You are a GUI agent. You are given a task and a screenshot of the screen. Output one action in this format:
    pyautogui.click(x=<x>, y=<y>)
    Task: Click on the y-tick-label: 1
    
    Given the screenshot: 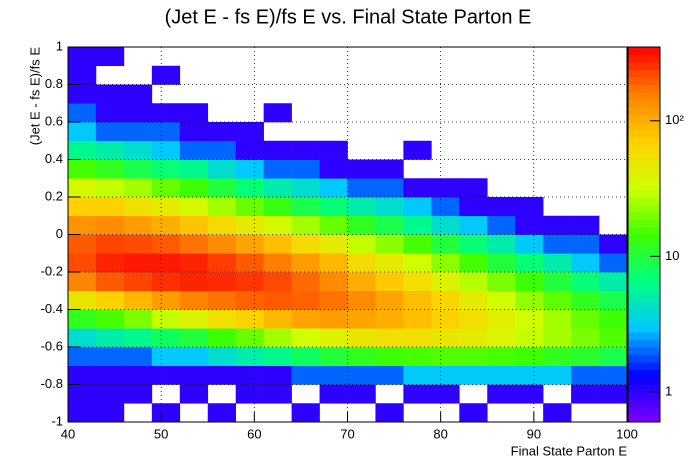 What is the action you would take?
    pyautogui.click(x=59, y=45)
    